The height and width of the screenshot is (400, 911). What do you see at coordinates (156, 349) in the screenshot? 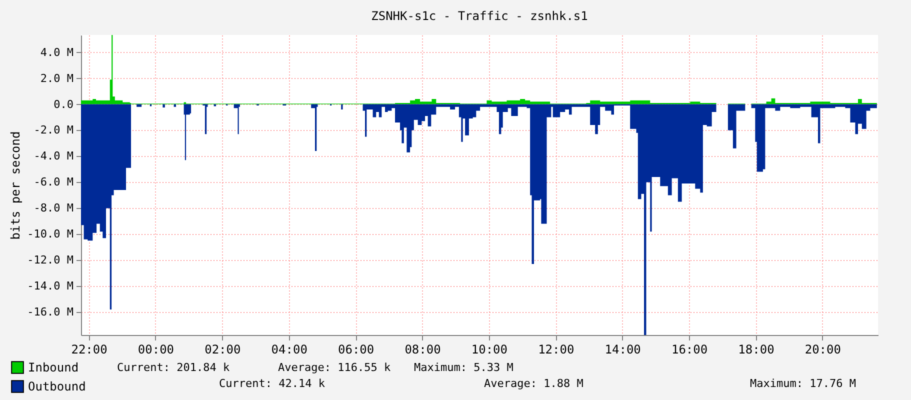
I see `x-tick-label: 00:00` at bounding box center [156, 349].